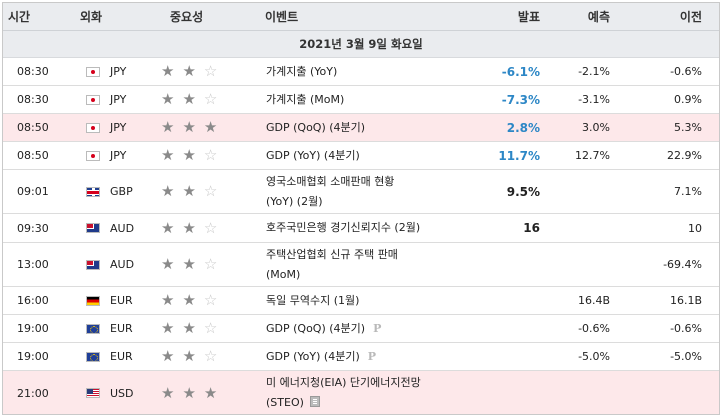 Image resolution: width=724 pixels, height=419 pixels. I want to click on table-row: 08:30 JPY ★ ★ ☆ 가계지출 (YoY) -6.1% -2.1% -0.6%, so click(361, 72).